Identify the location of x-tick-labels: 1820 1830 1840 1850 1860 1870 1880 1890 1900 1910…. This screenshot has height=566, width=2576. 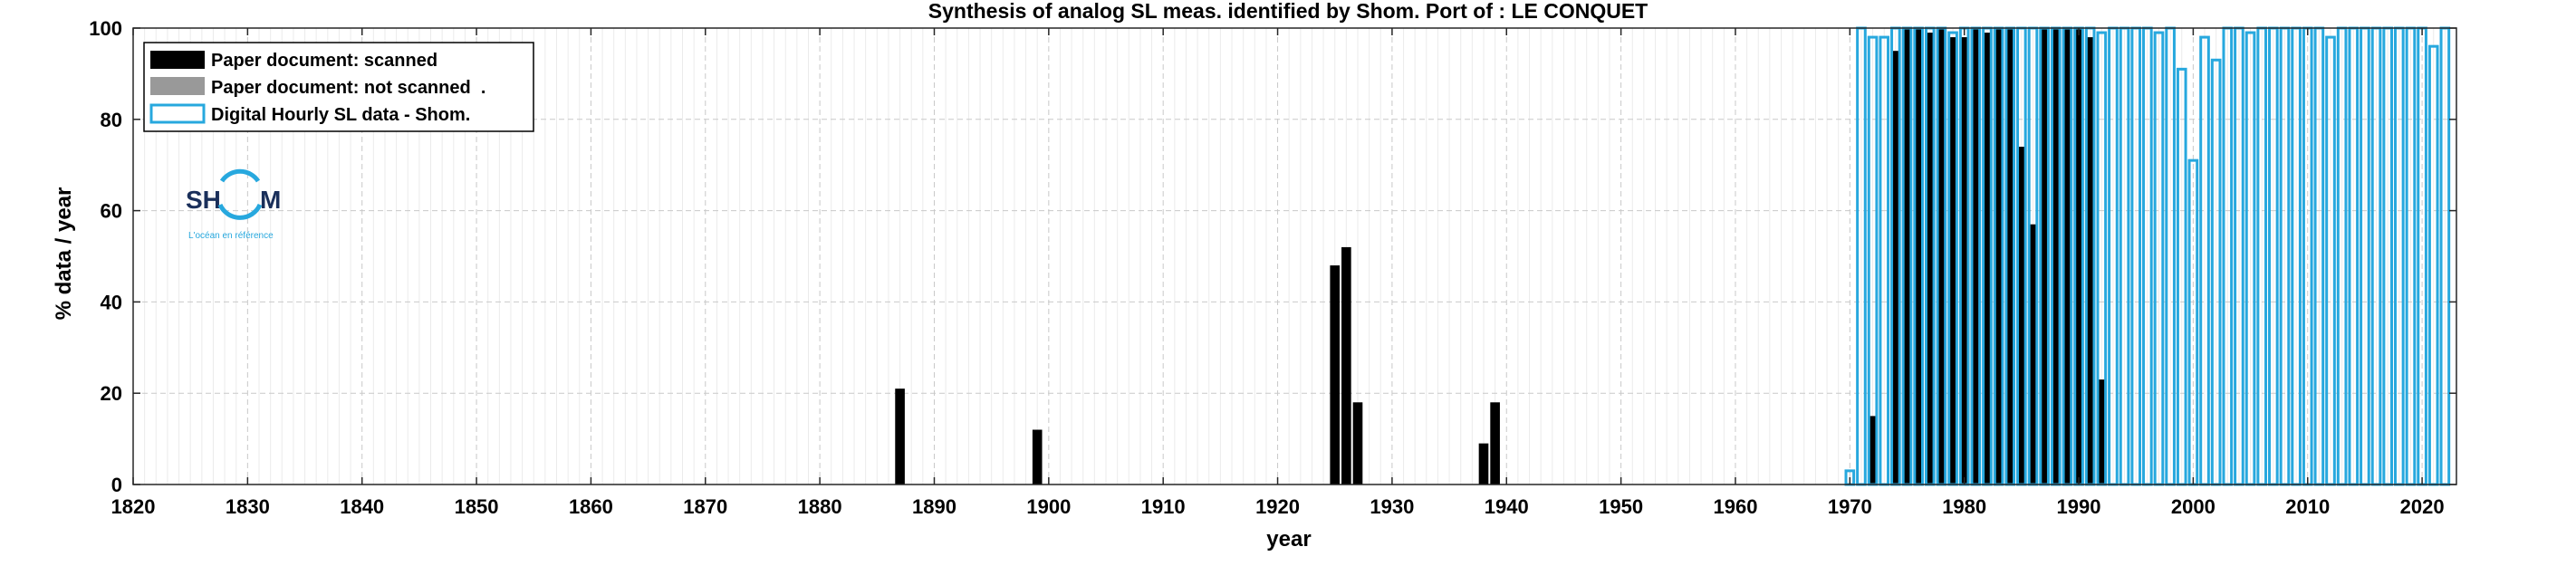
(1278, 506).